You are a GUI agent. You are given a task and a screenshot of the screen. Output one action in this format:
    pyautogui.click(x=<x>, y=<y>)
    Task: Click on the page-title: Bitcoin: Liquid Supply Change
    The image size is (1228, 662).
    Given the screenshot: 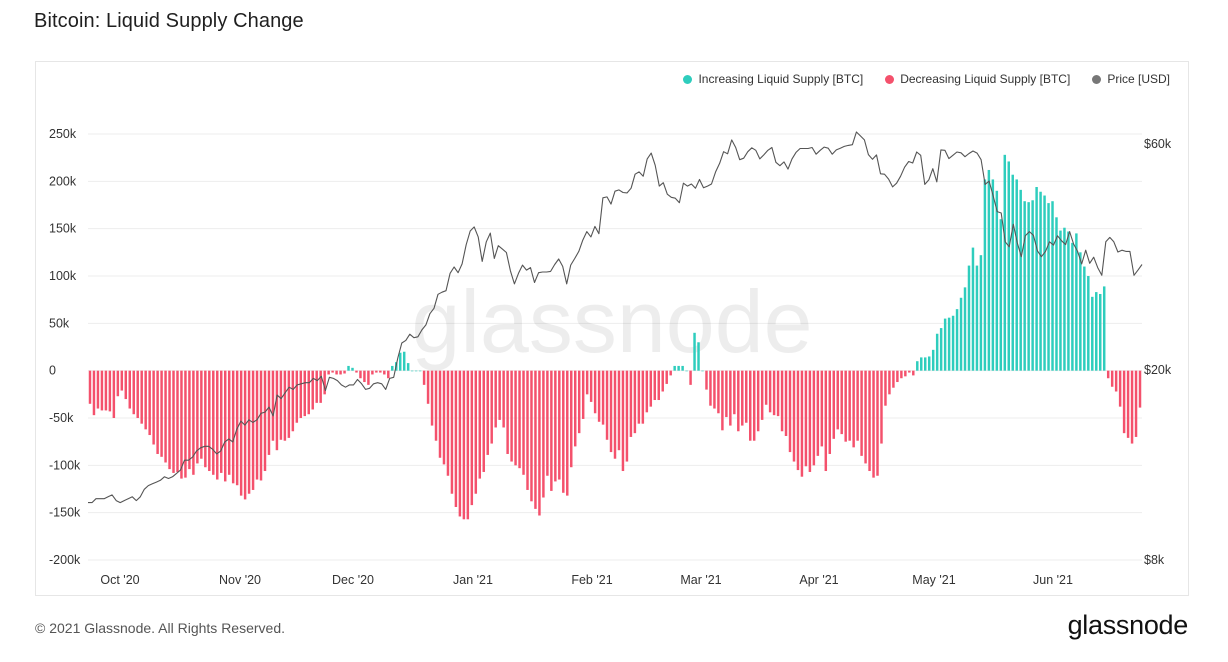 What is the action you would take?
    pyautogui.click(x=169, y=21)
    